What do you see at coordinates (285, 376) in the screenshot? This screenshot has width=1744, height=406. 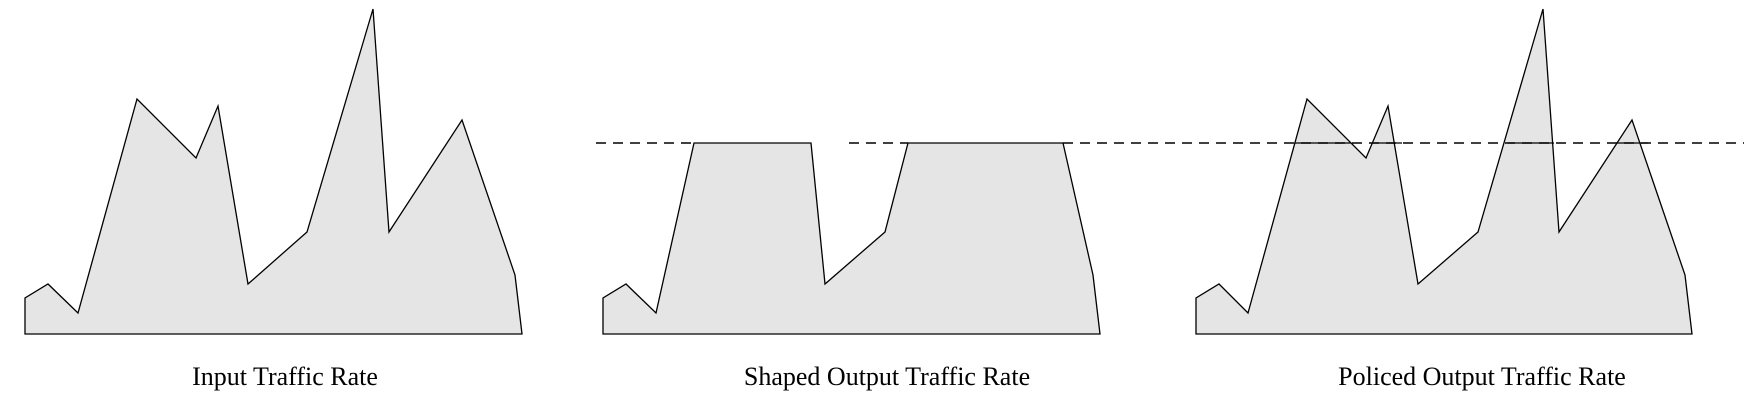 I see `input-traffic-caption: Input Traffic Rate` at bounding box center [285, 376].